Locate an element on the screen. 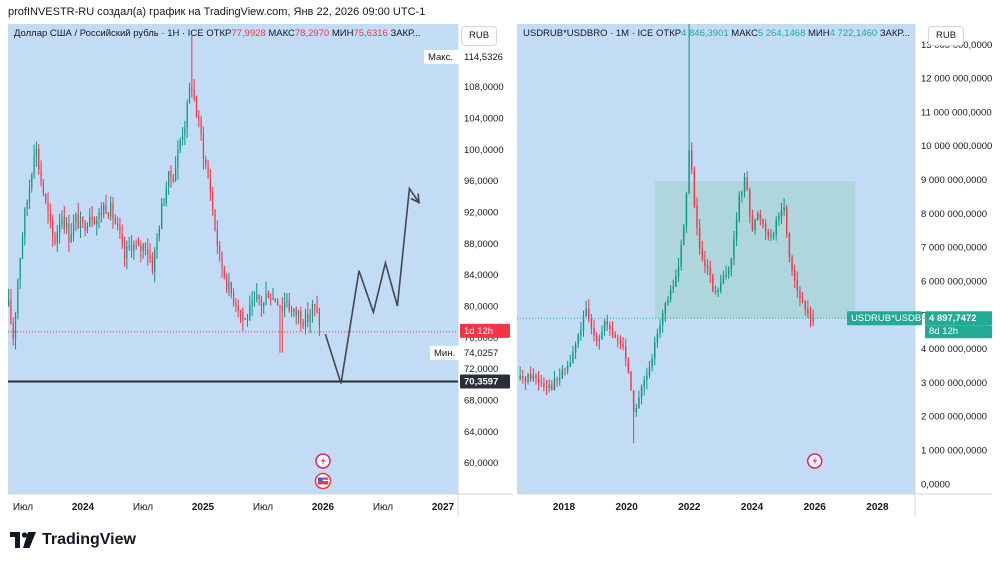 The image size is (1000, 564). last-value-label-bg is located at coordinates (958, 318).